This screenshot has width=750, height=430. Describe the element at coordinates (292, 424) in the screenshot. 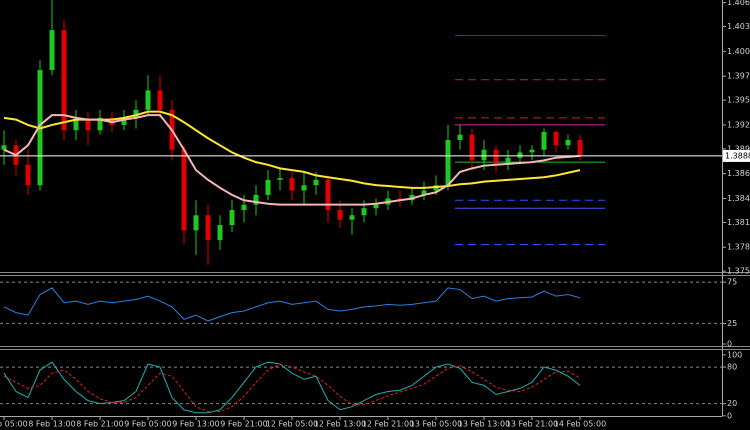

I see `x-tick-label: 12 Feb 05:00` at that location.